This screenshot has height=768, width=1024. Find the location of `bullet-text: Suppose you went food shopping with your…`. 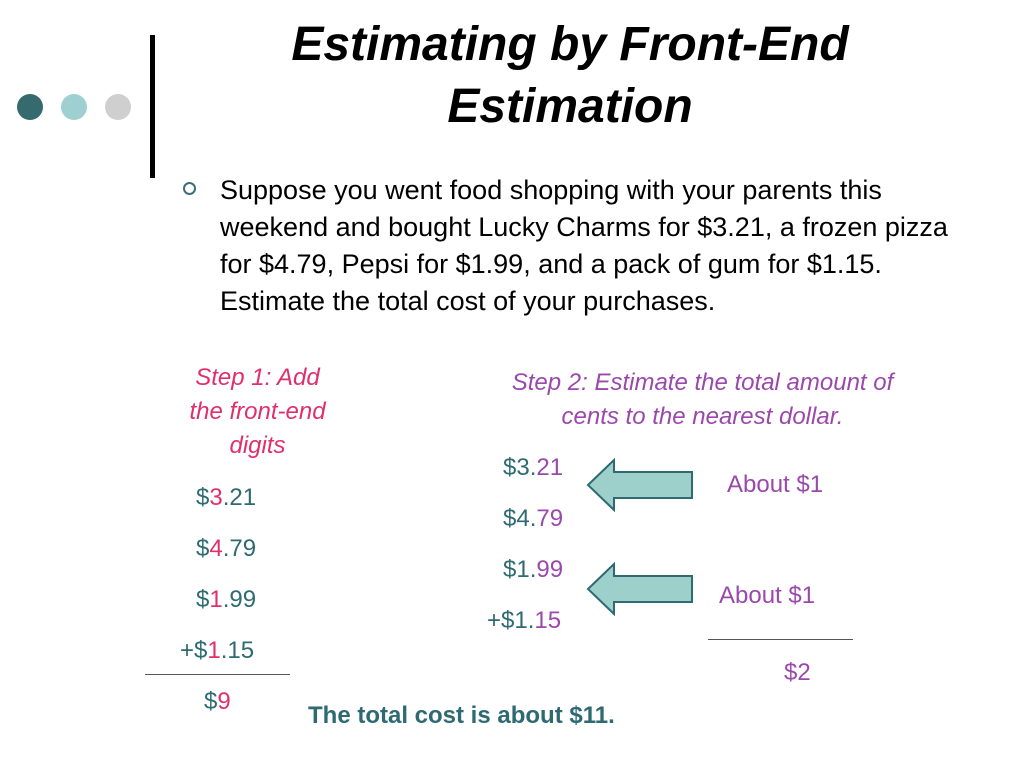

bullet-text: Suppose you went food shopping with your… is located at coordinates (584, 245).